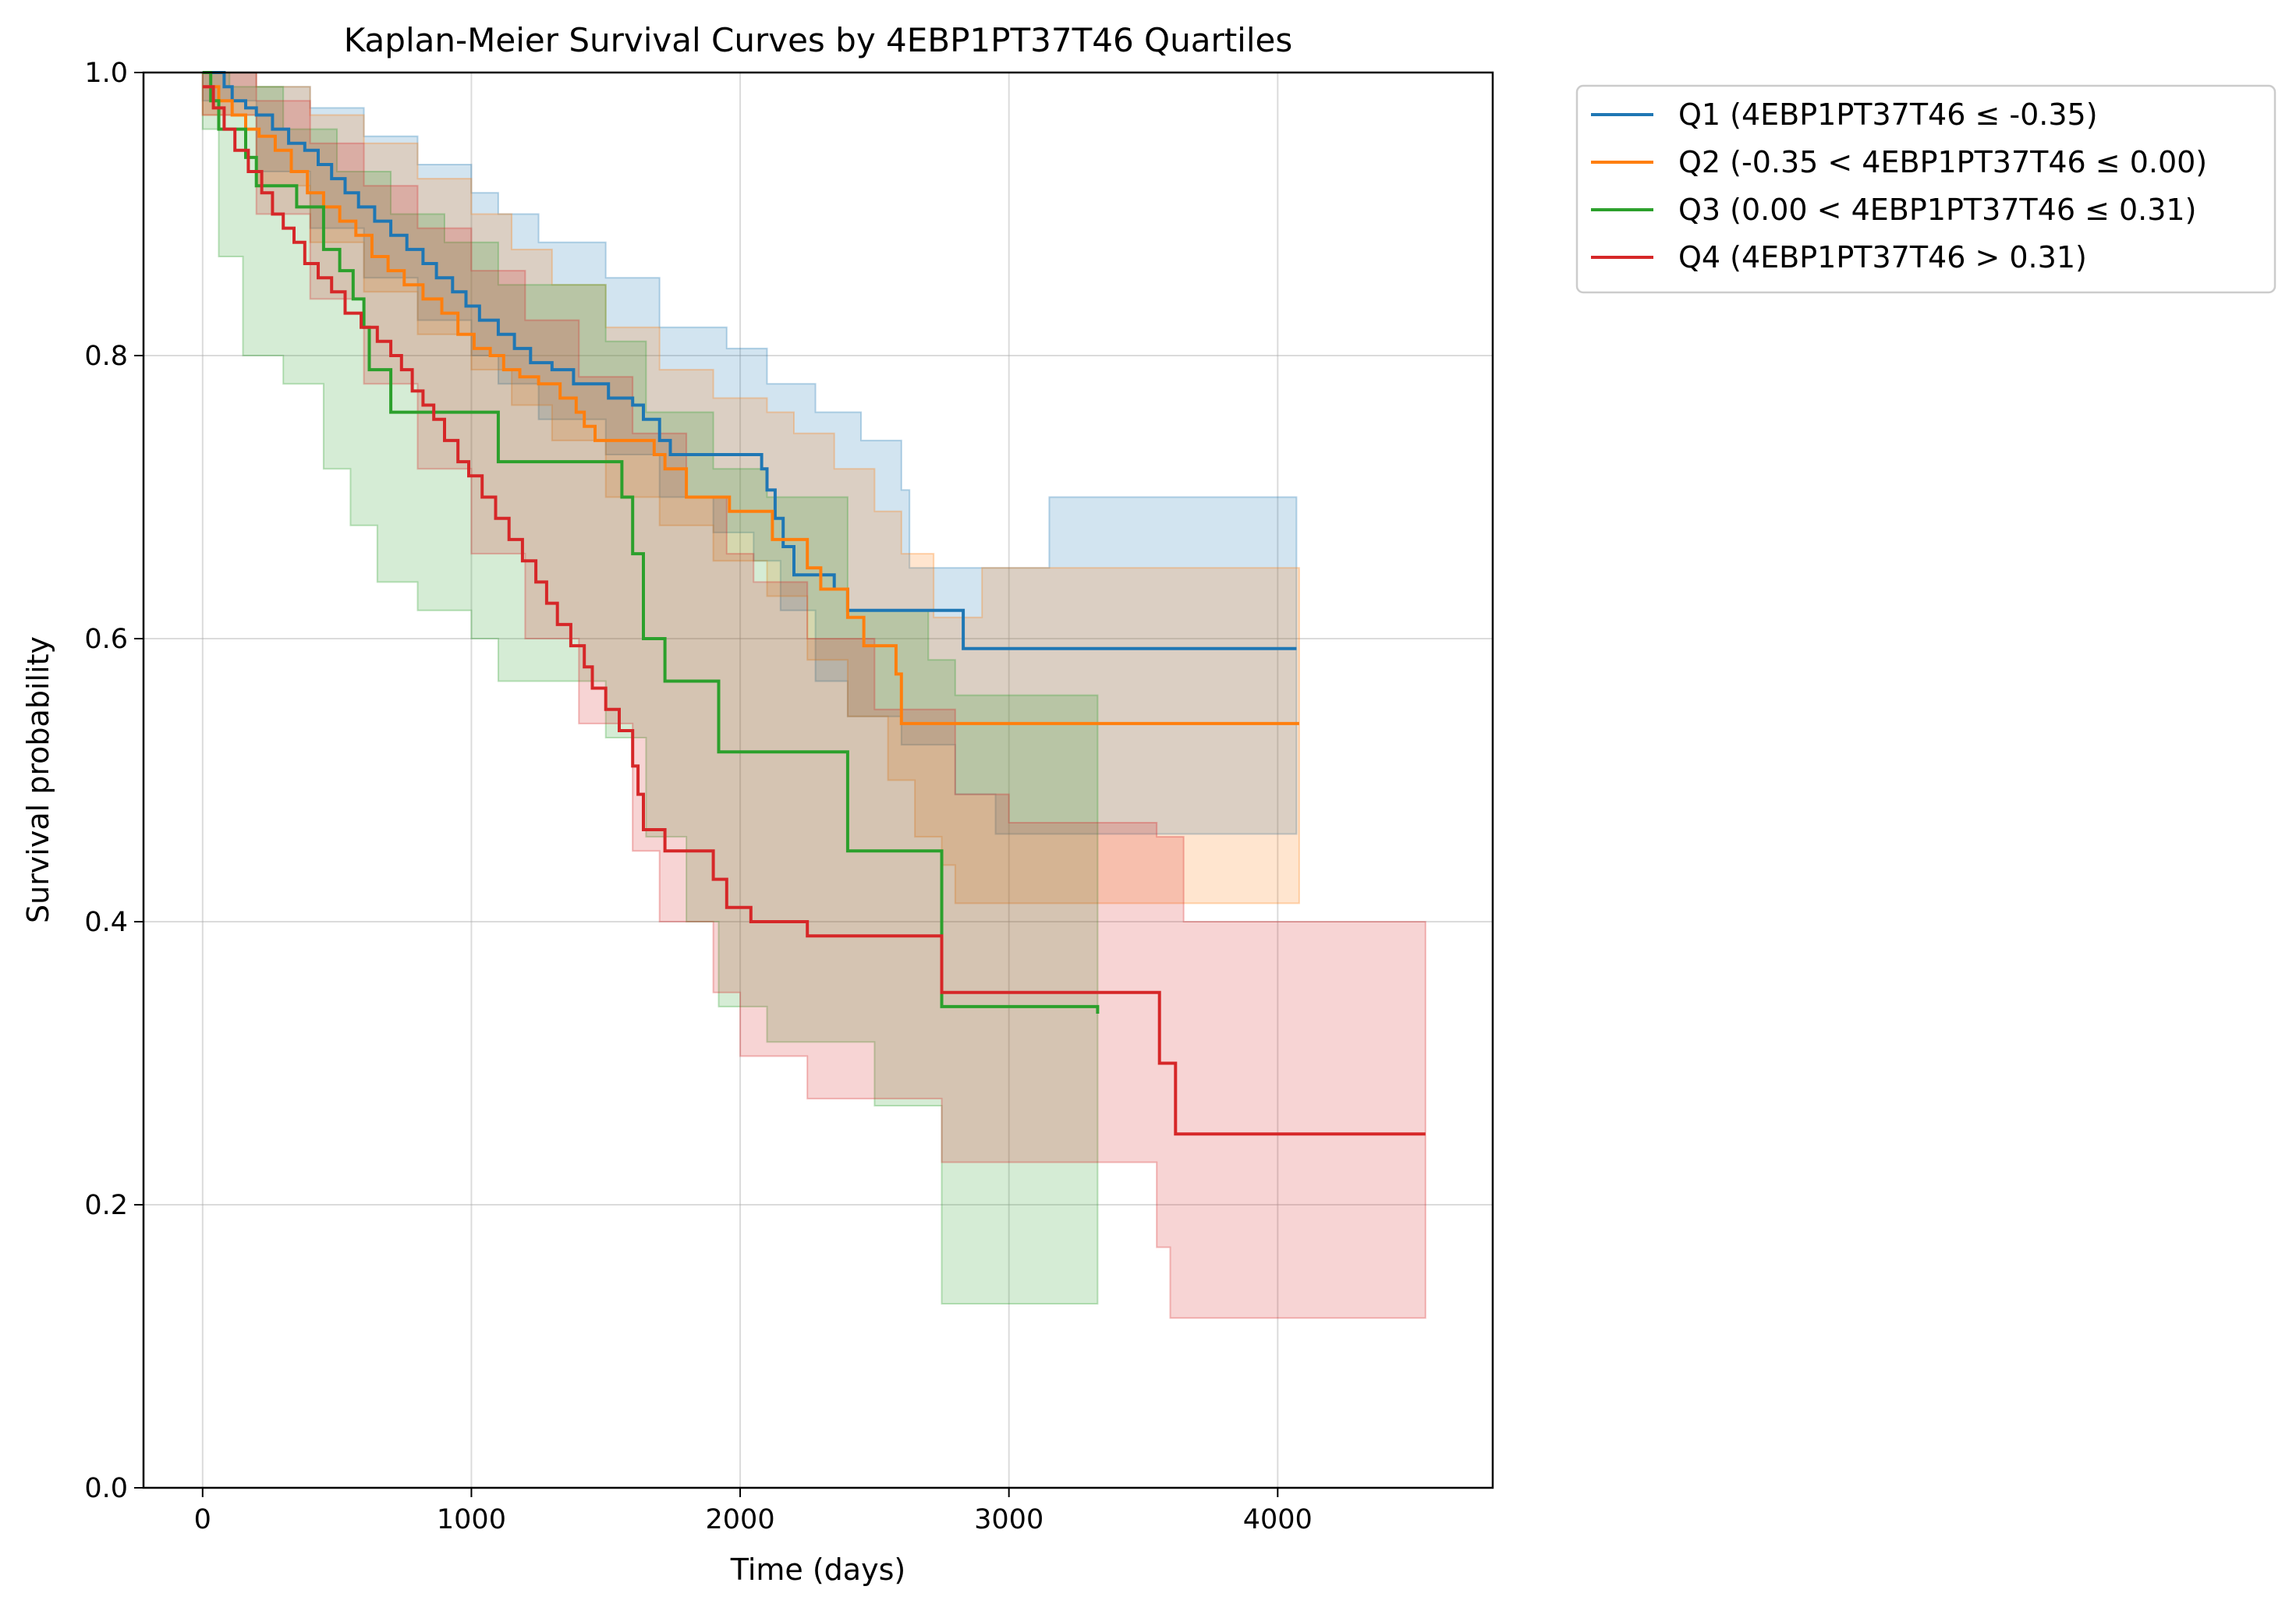 This screenshot has height=1611, width=2296. Describe the element at coordinates (740, 1520) in the screenshot. I see `x-tick-label: 2000` at that location.